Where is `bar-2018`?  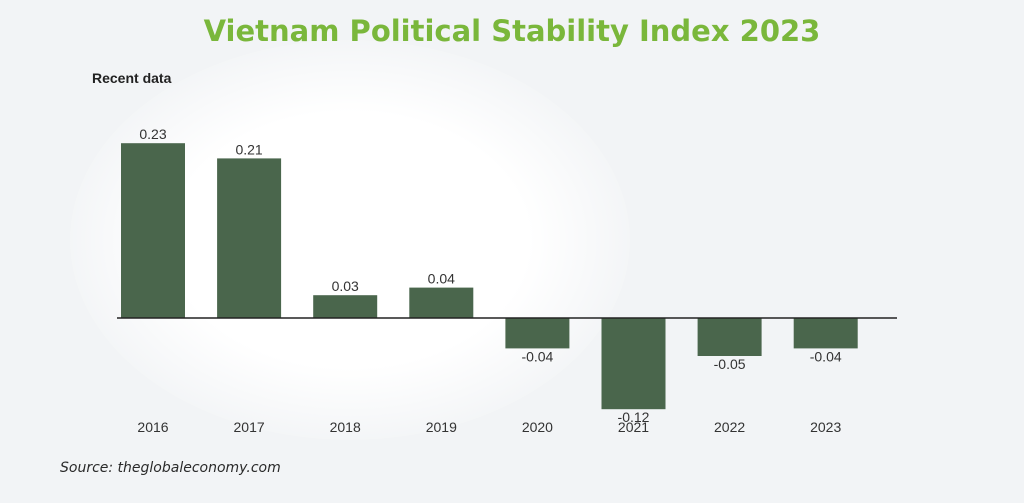
bar-2018 is located at coordinates (345, 306).